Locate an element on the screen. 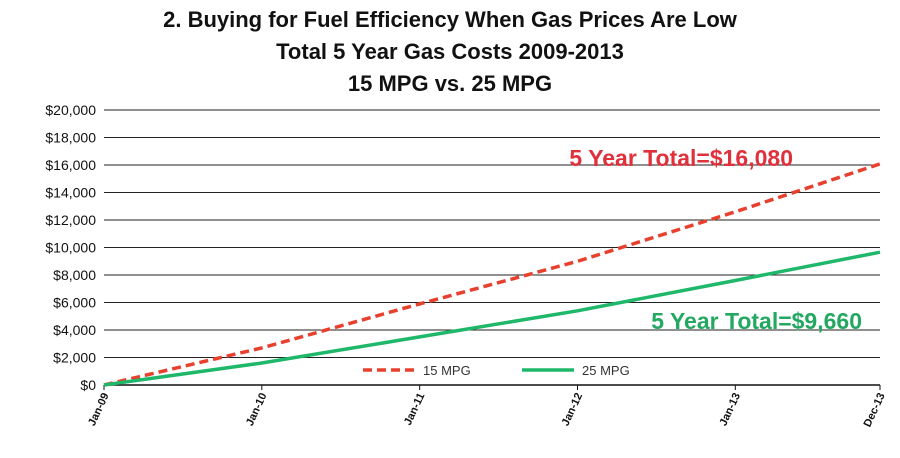 This screenshot has width=900, height=458. annotation-total-1: 5 Year Total=$9,660 is located at coordinates (756, 321).